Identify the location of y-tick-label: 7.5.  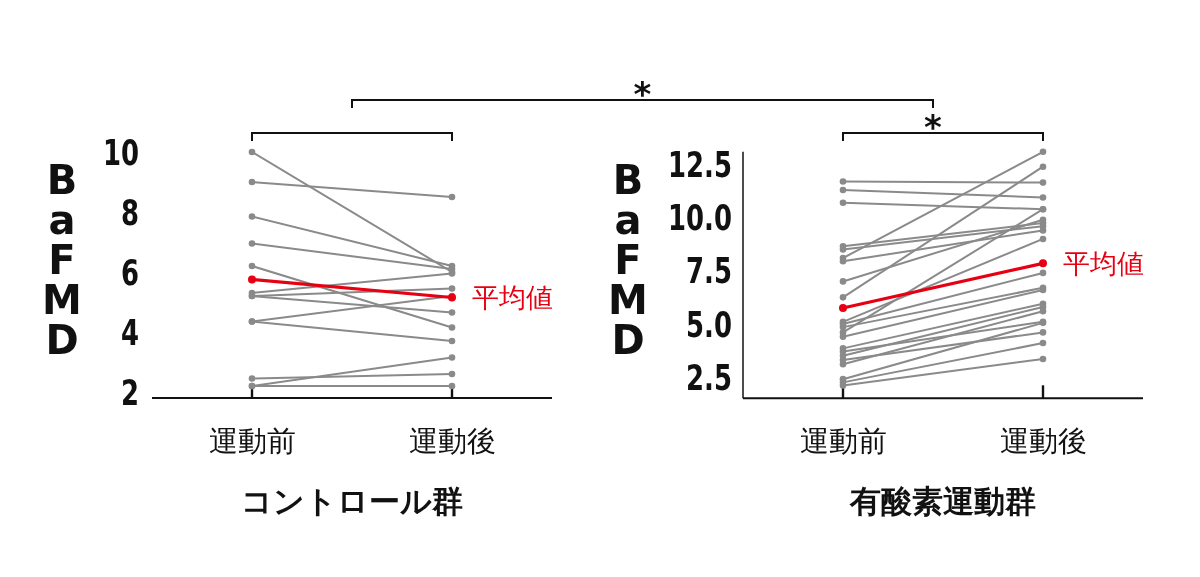
(709, 271).